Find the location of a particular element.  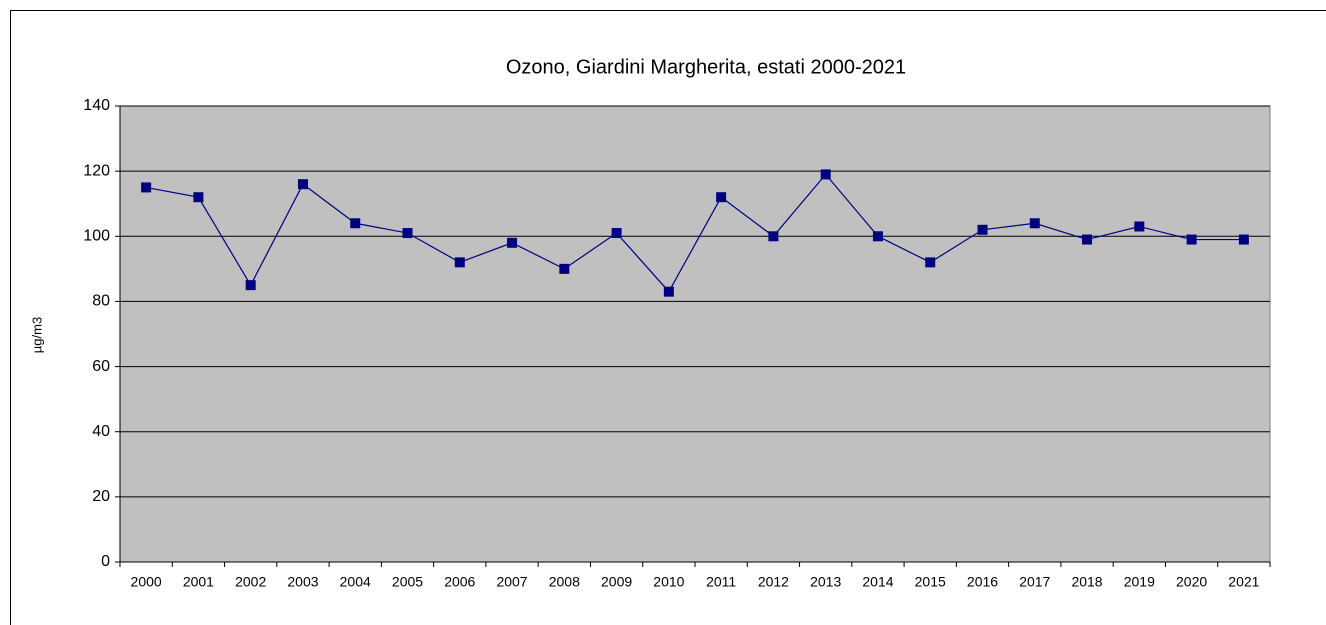

y-tick-label: 100 is located at coordinates (96, 236).